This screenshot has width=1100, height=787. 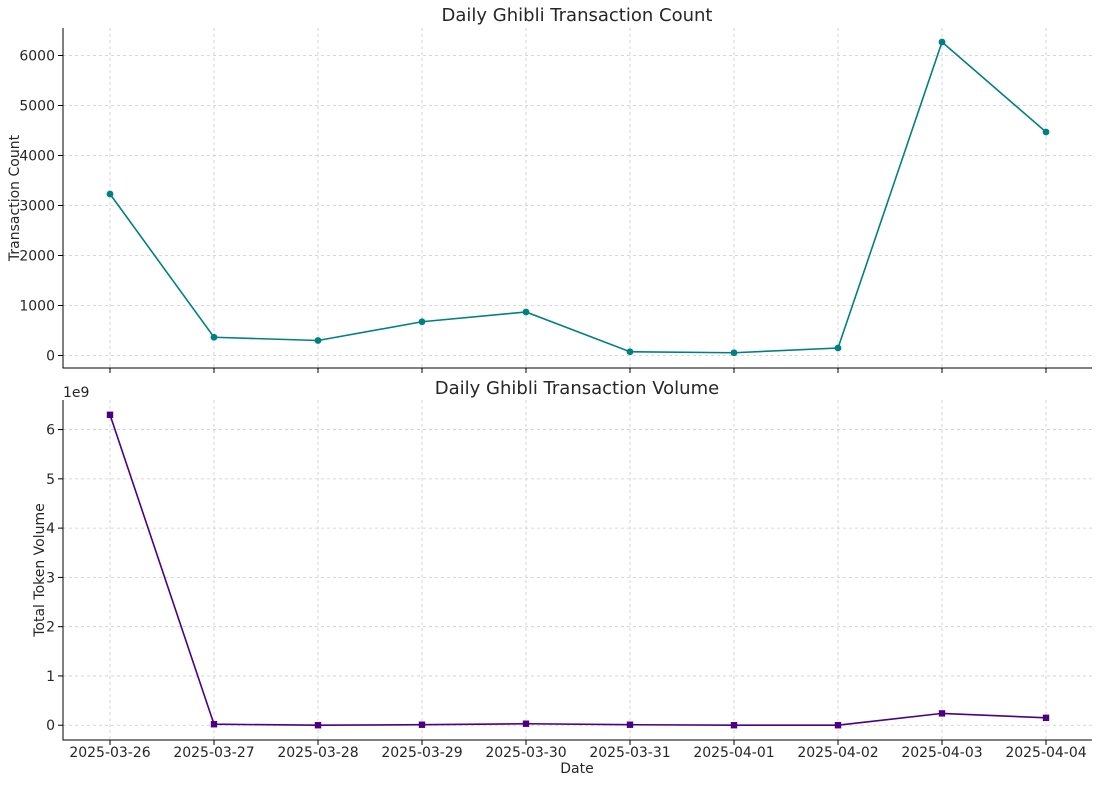 I want to click on y-tick-label: 2000, so click(x=37, y=257).